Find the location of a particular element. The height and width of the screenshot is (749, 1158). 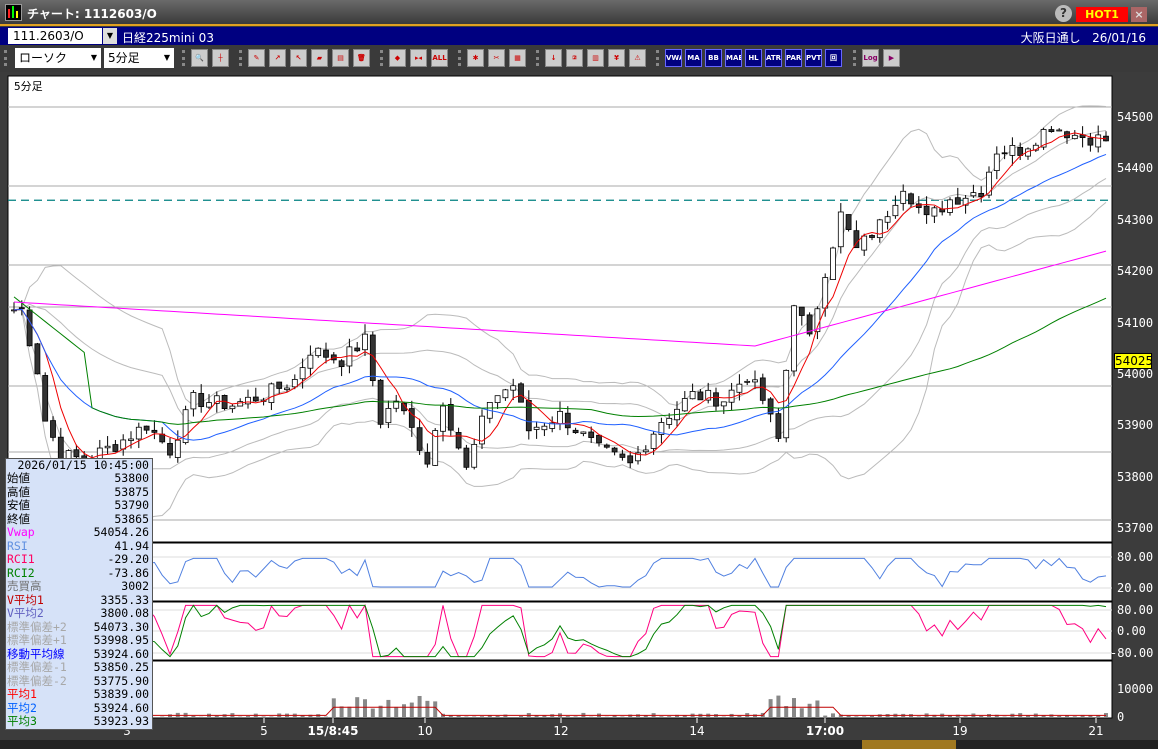

zoom-in-button: ◆ is located at coordinates (397, 58).